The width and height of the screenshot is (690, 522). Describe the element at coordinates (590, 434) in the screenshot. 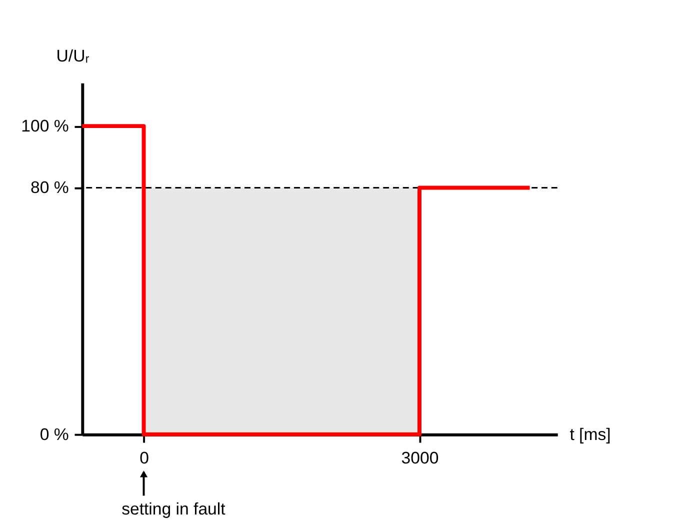

I see `x-axis-title: t [ms]` at that location.